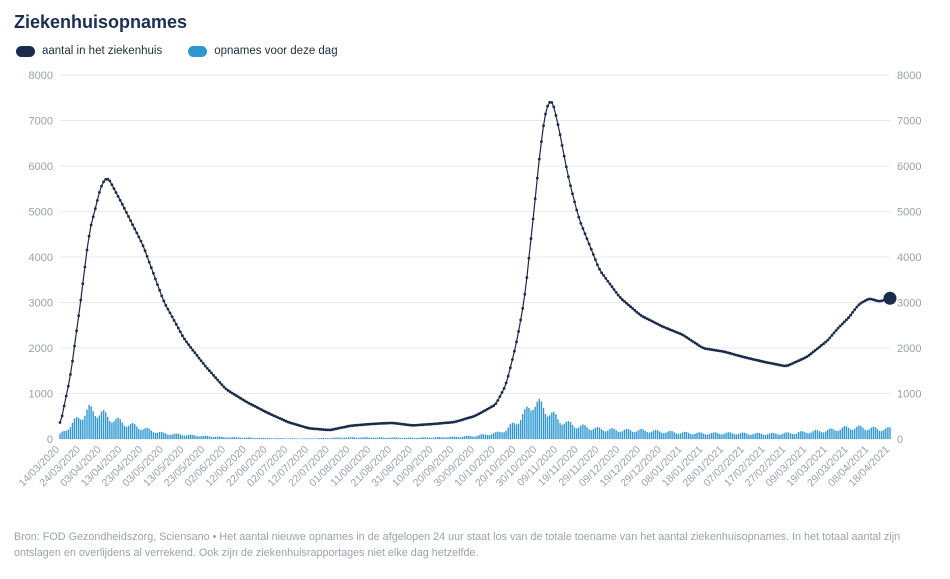  Describe the element at coordinates (890, 298) in the screenshot. I see `latest-value-dot` at that location.